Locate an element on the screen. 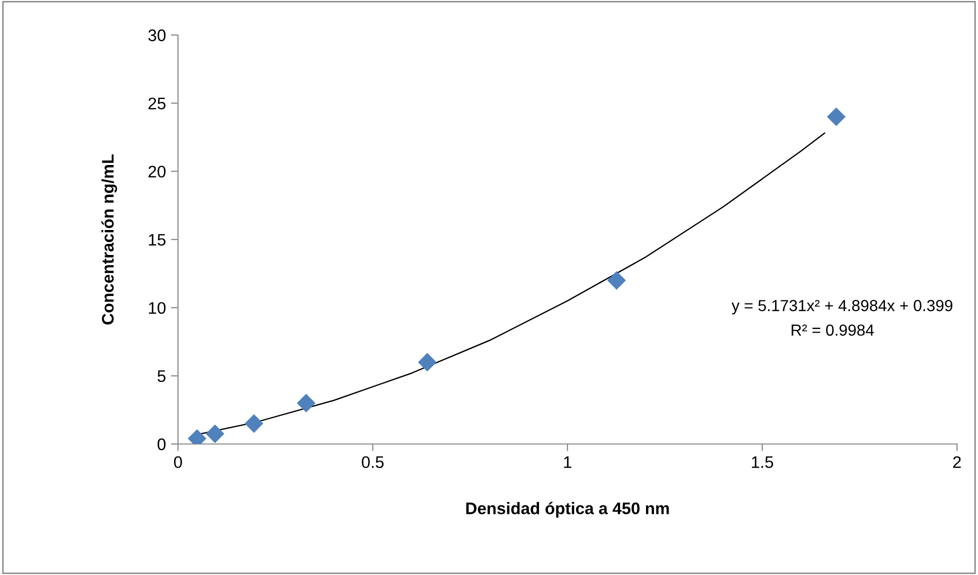  x-axis-title: Densidad óptica a 450 nm is located at coordinates (567, 510).